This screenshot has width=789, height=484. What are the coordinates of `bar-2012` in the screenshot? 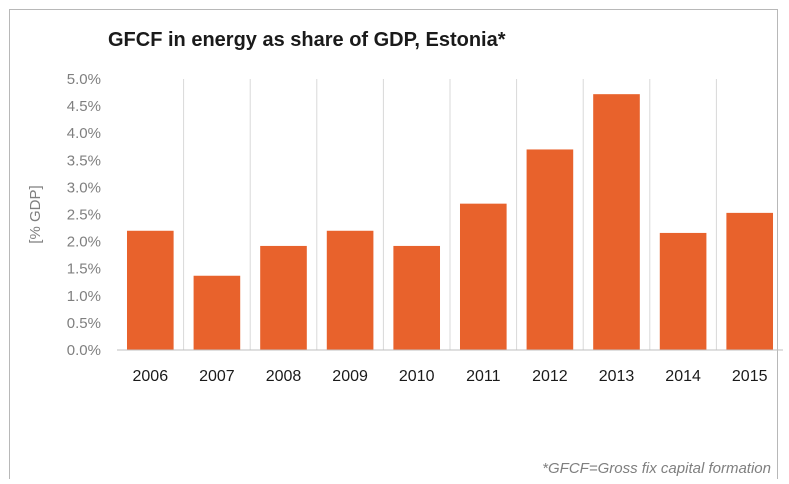 It's located at (550, 249).